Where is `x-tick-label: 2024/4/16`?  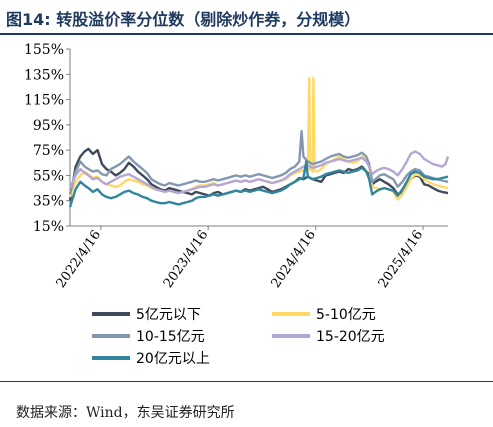
x-tick-label: 2024/4/16 is located at coordinates (293, 259).